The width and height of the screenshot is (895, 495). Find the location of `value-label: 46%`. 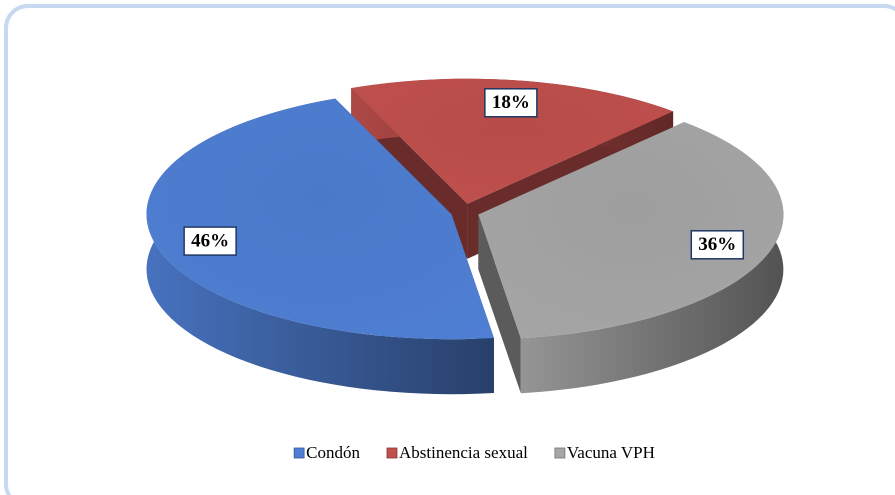

value-label: 46% is located at coordinates (210, 240).